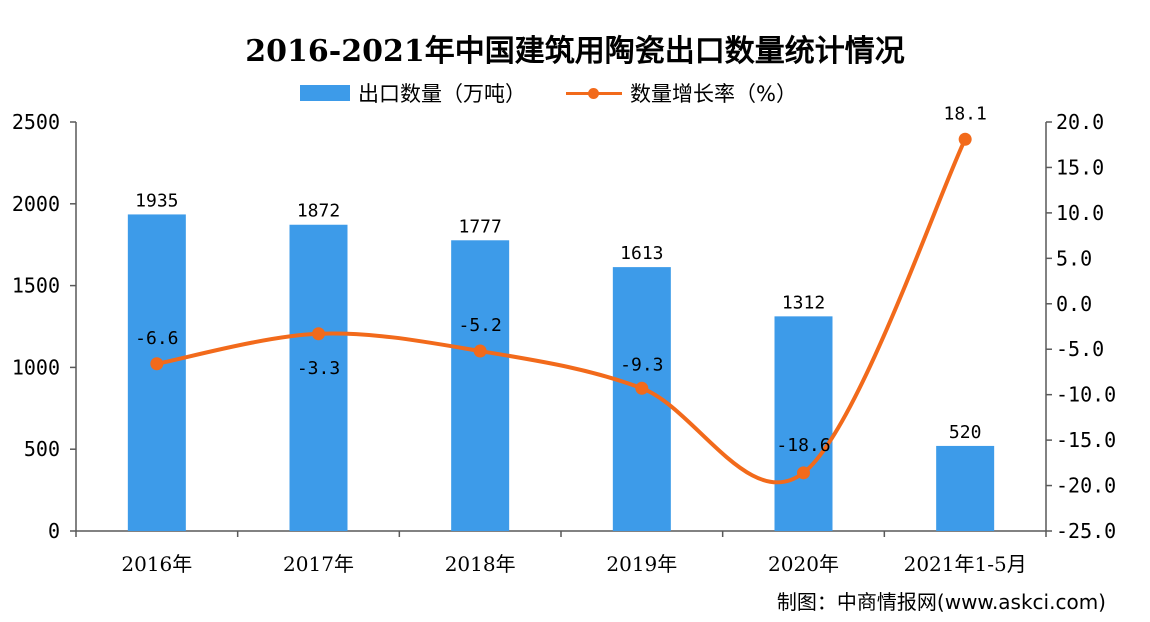 The width and height of the screenshot is (1150, 622). I want to click on y-right-tick-label: -5.0, so click(1080, 349).